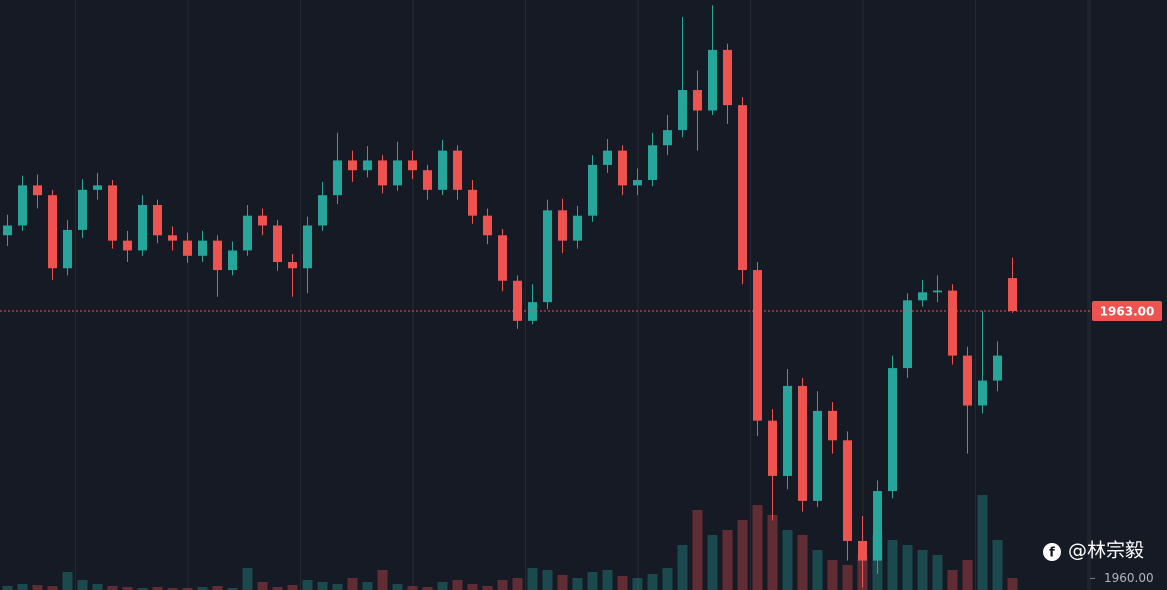 This screenshot has height=590, width=1167. I want to click on facebook-icon-letter: f, so click(1052, 553).